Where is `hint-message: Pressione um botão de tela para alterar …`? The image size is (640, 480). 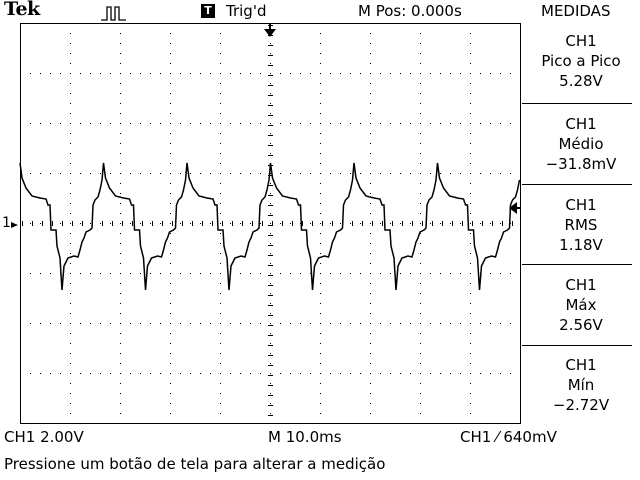
hint-message: Pressione um botão de tela para alterar … is located at coordinates (195, 464).